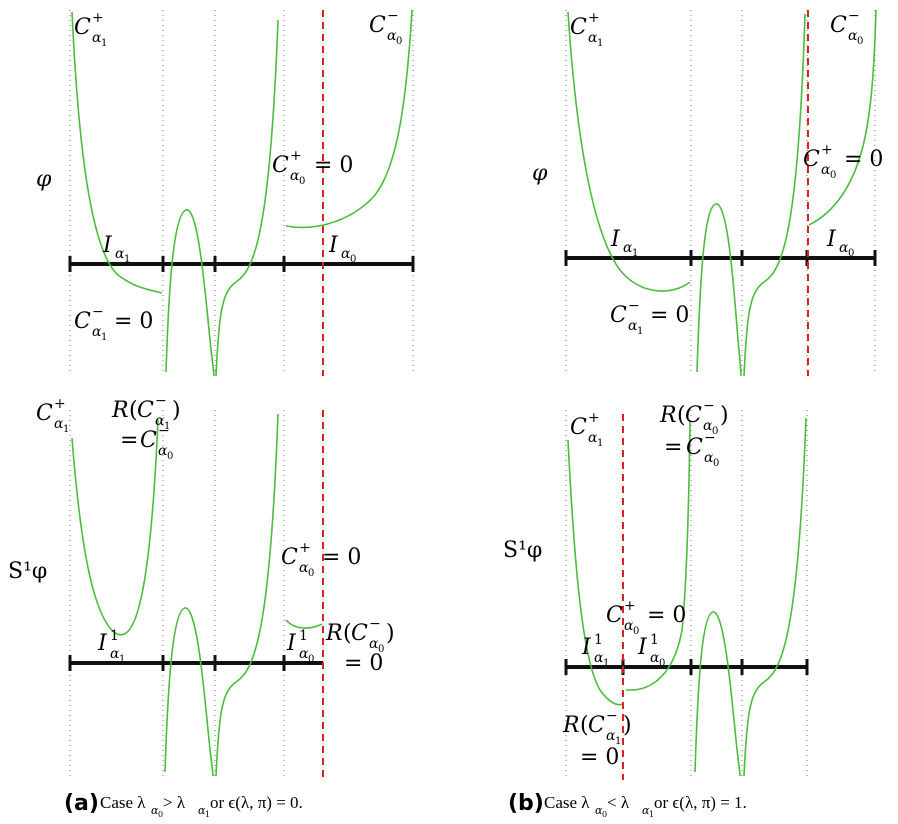 Image resolution: width=898 pixels, height=824 pixels. I want to click on label-i-alpha1: I α 1, so click(624, 243).